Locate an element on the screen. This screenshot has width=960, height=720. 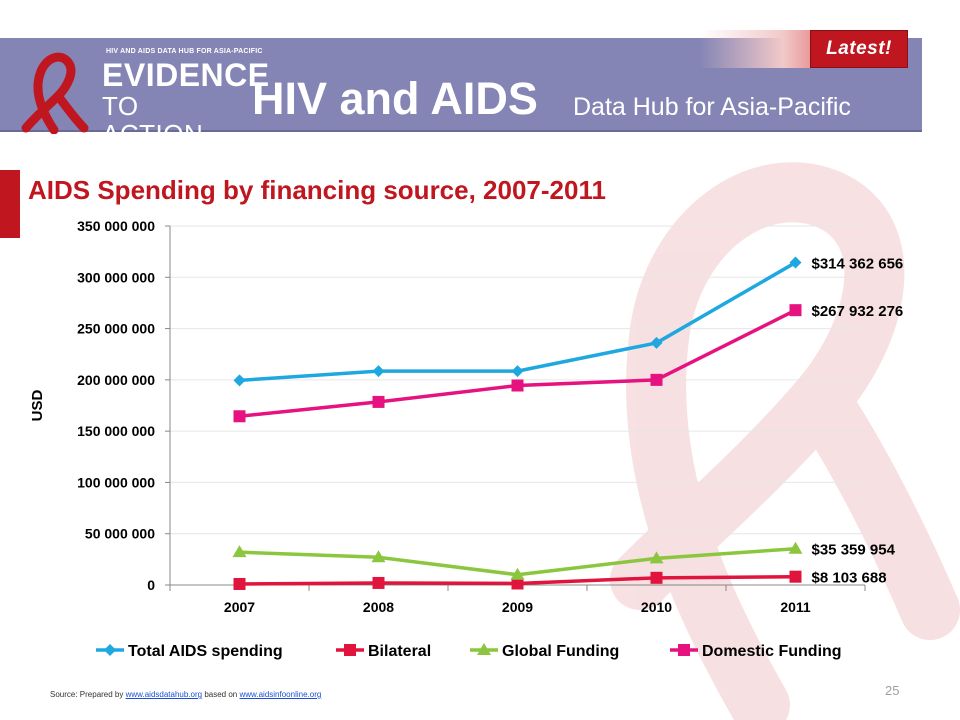
page-number: 25 is located at coordinates (892, 690).